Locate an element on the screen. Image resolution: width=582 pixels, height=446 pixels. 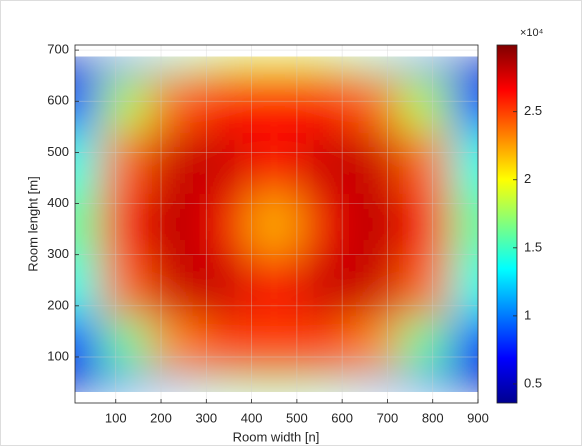
colorbar-exponent: ×10⁴ is located at coordinates (532, 33).